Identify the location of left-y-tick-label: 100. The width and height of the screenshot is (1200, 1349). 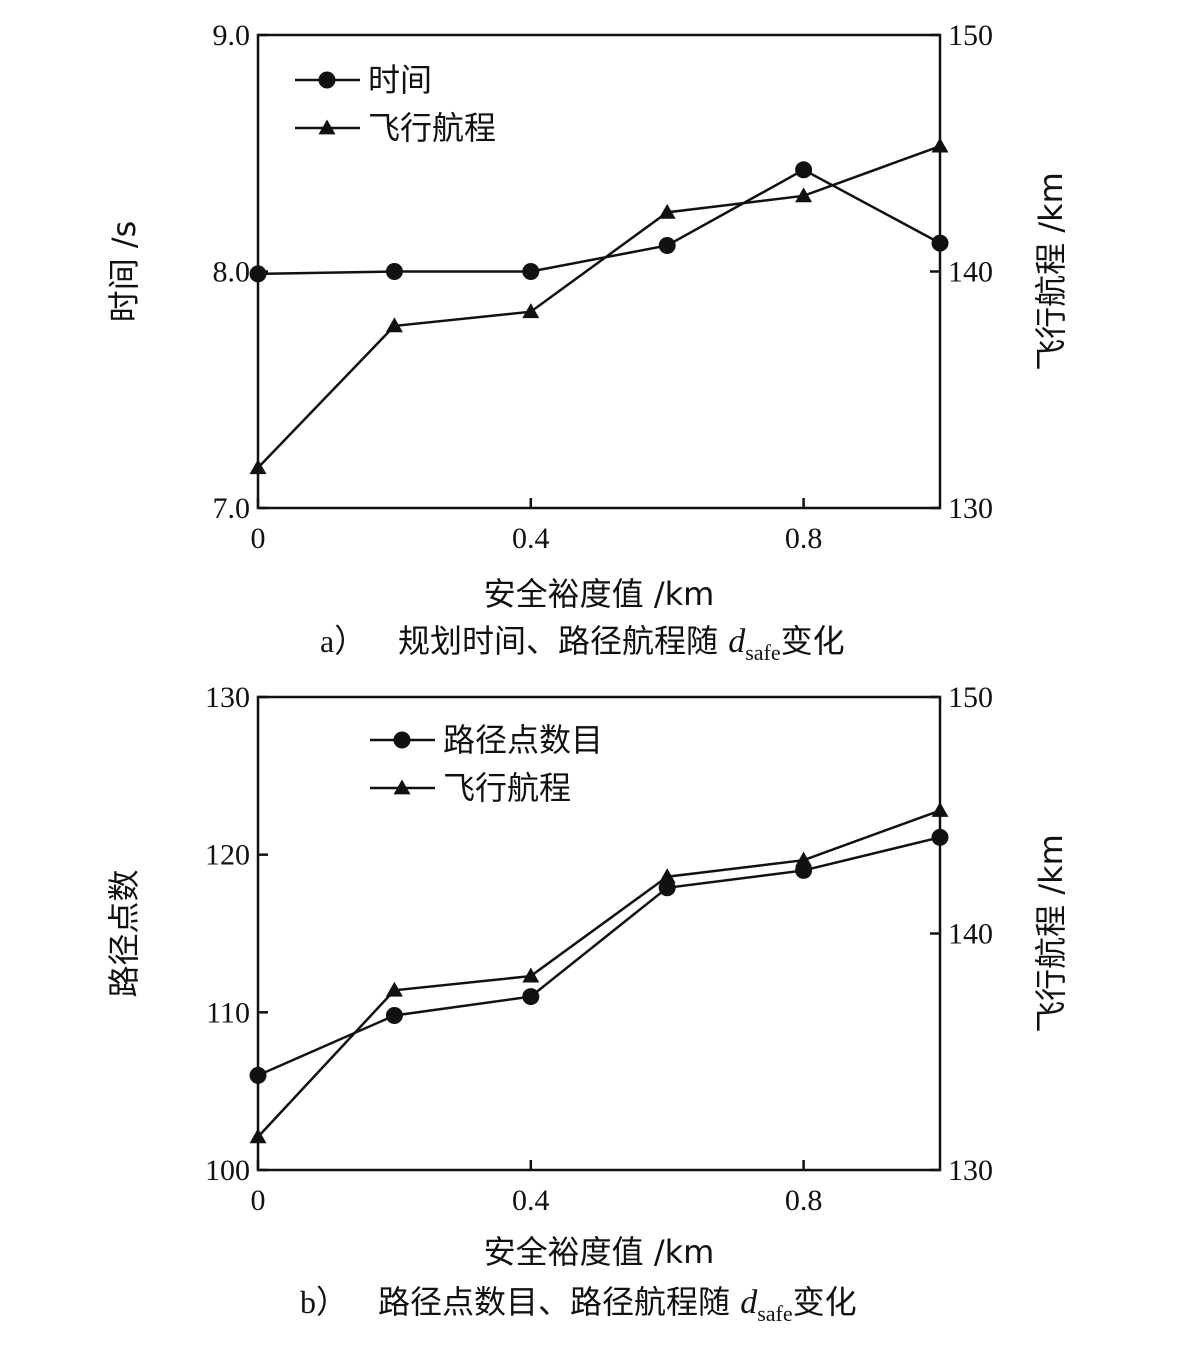
(227, 1170).